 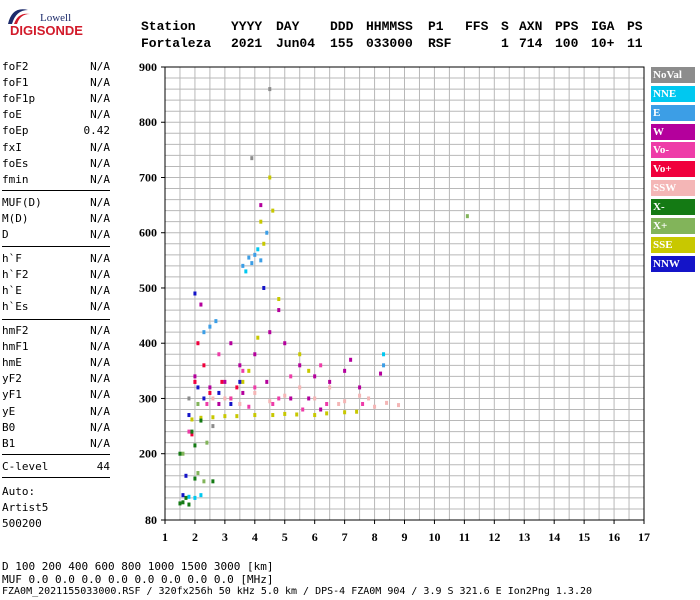 I want to click on header-label: IGA, so click(x=603, y=26).